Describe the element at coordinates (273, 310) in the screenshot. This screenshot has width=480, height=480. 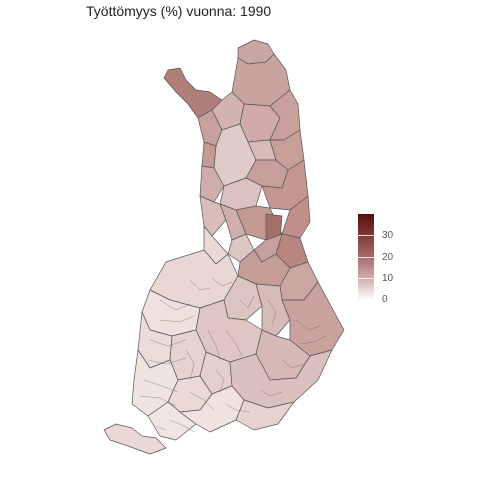
I see `region-pohjois-savo` at that location.